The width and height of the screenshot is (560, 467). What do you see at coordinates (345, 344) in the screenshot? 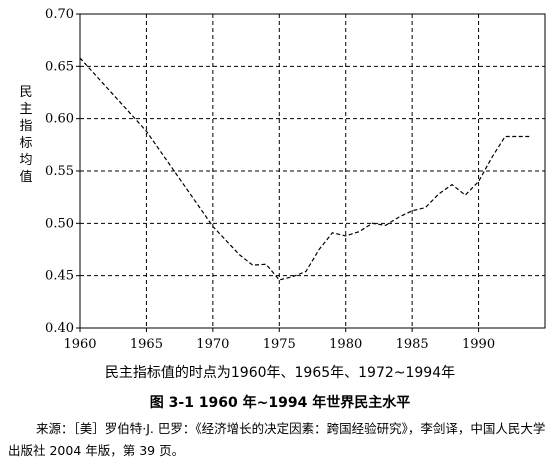
I see `x-tick-label: 1980` at bounding box center [345, 344].